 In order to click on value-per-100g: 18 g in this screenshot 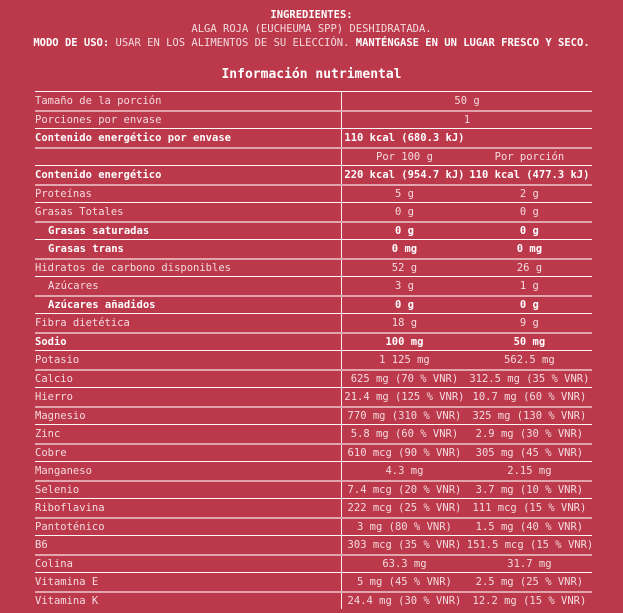, I will do `click(404, 323)`.